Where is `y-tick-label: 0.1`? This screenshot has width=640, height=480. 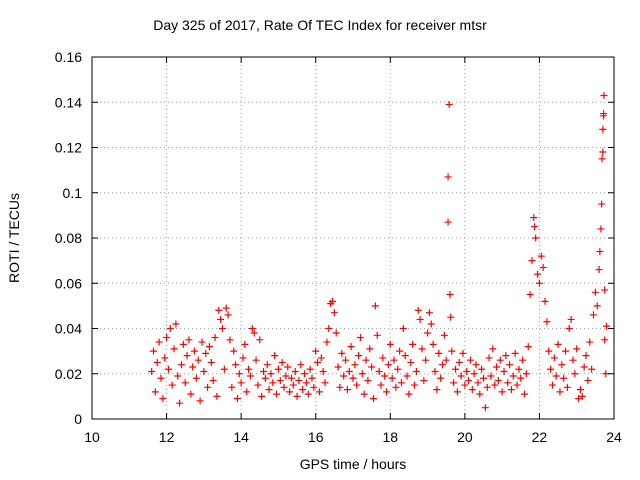
y-tick-label: 0.1 is located at coordinates (73, 193).